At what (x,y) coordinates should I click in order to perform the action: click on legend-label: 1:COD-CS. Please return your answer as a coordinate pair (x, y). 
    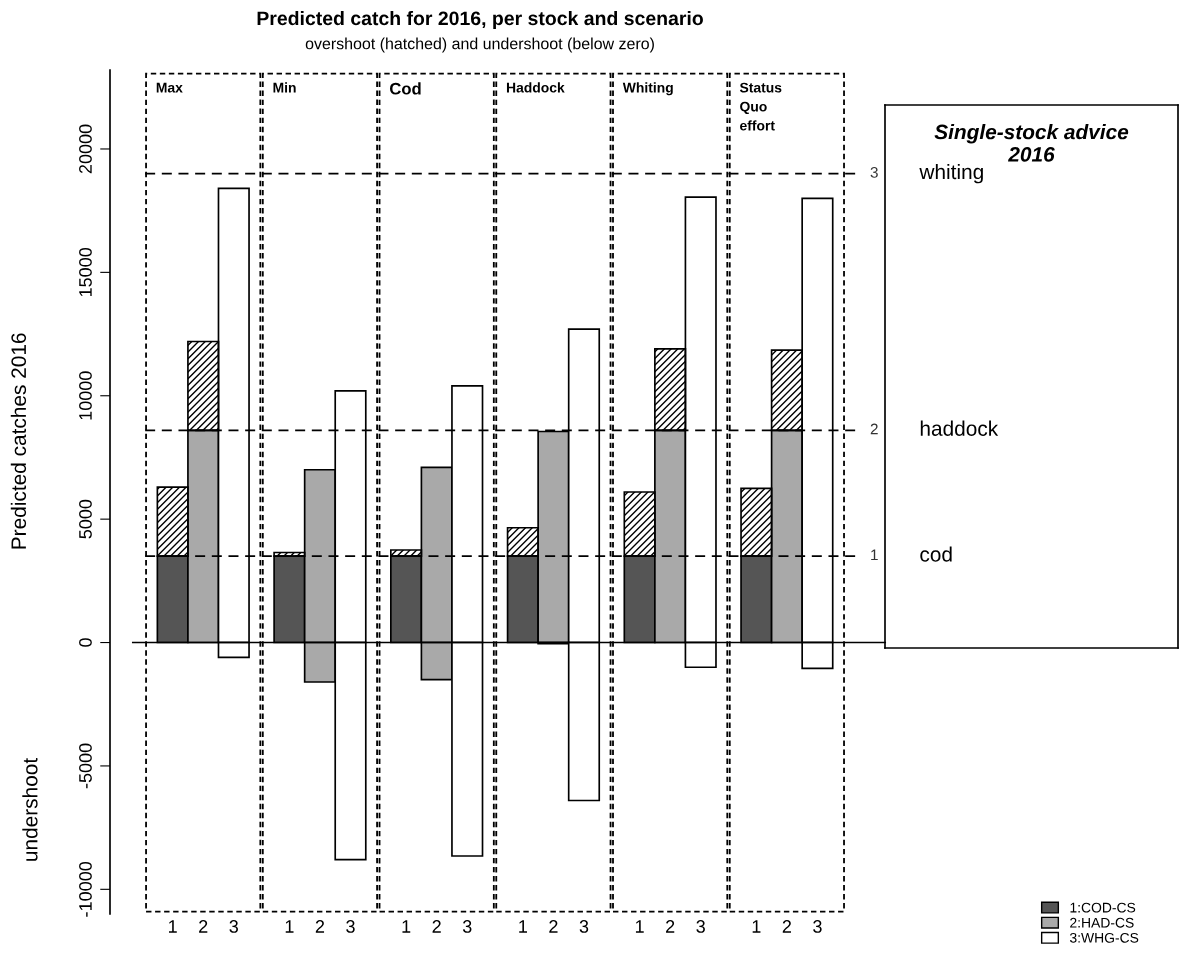
    Looking at the image, I should click on (1103, 907).